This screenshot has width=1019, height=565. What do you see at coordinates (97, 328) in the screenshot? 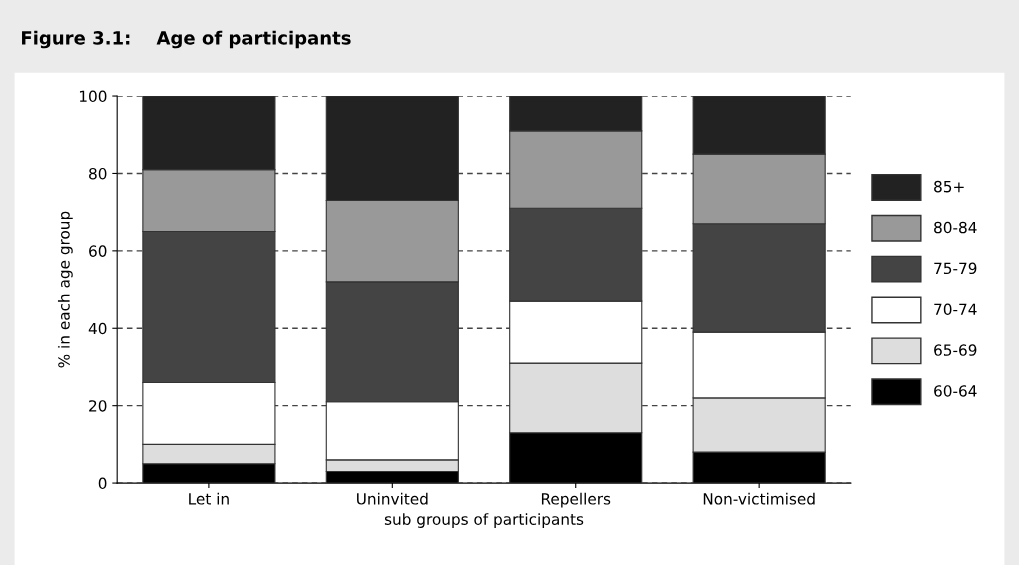
I see `y-tick-label: 40` at bounding box center [97, 328].